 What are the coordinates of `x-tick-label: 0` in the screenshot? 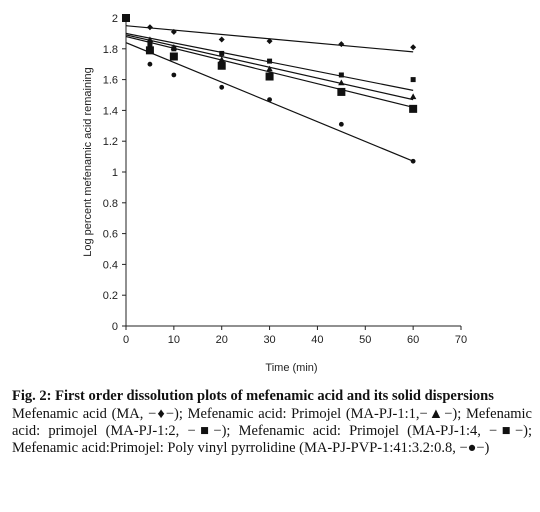 It's located at (126, 340).